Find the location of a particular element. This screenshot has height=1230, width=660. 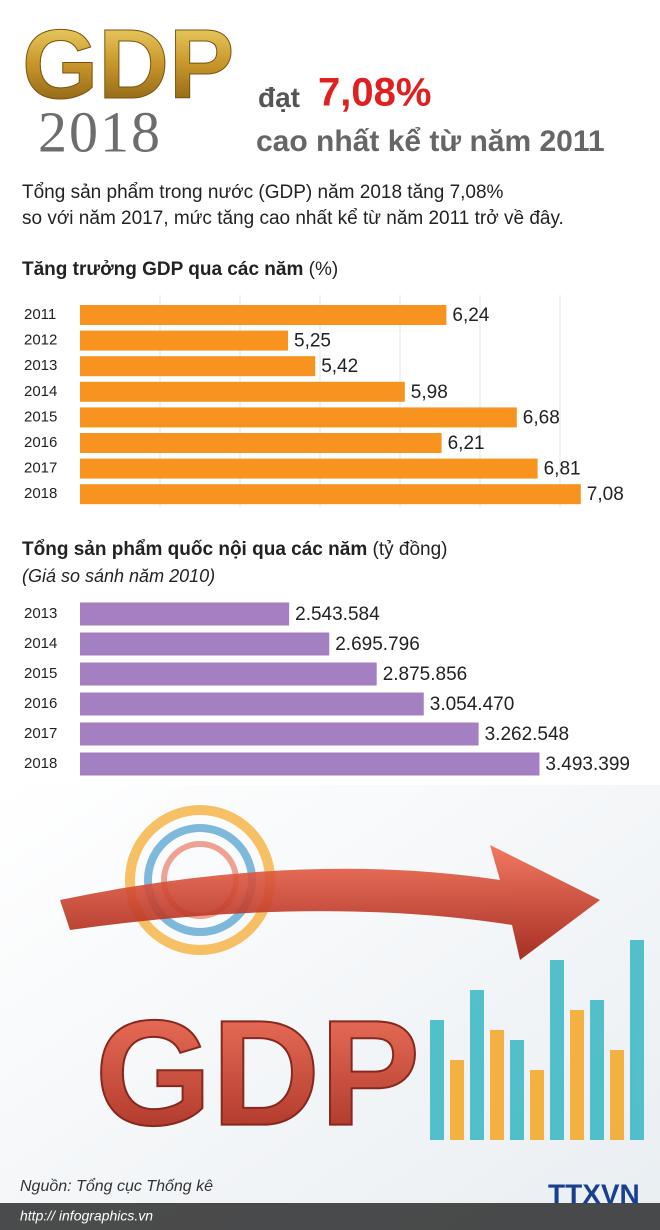

value-label: 3.054.470 is located at coordinates (472, 704).